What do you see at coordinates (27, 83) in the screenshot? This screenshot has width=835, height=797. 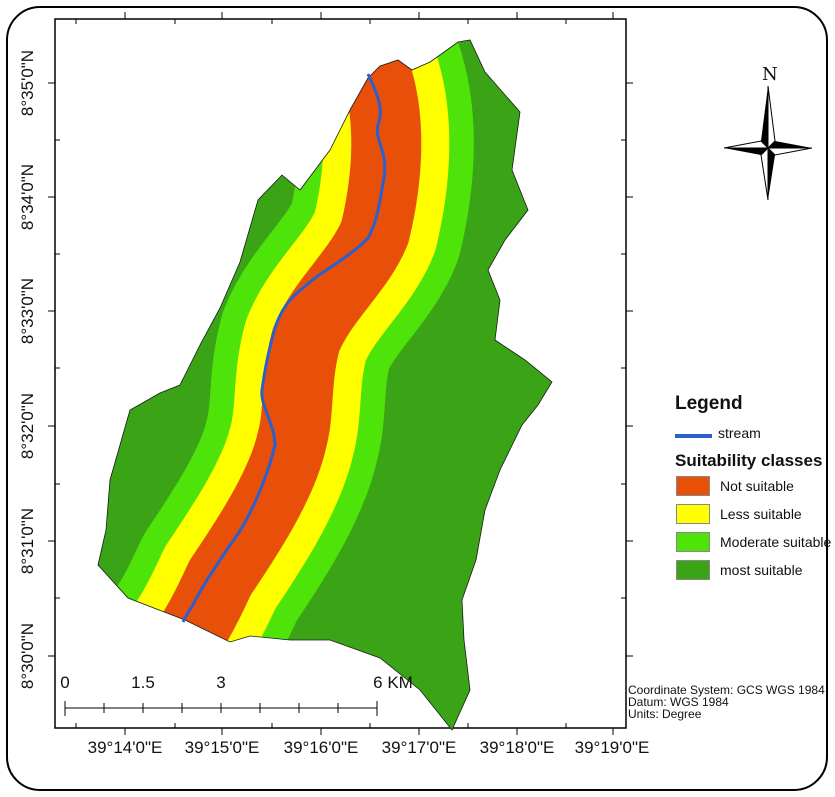 I see `lat-label: 8°35'0"N` at bounding box center [27, 83].